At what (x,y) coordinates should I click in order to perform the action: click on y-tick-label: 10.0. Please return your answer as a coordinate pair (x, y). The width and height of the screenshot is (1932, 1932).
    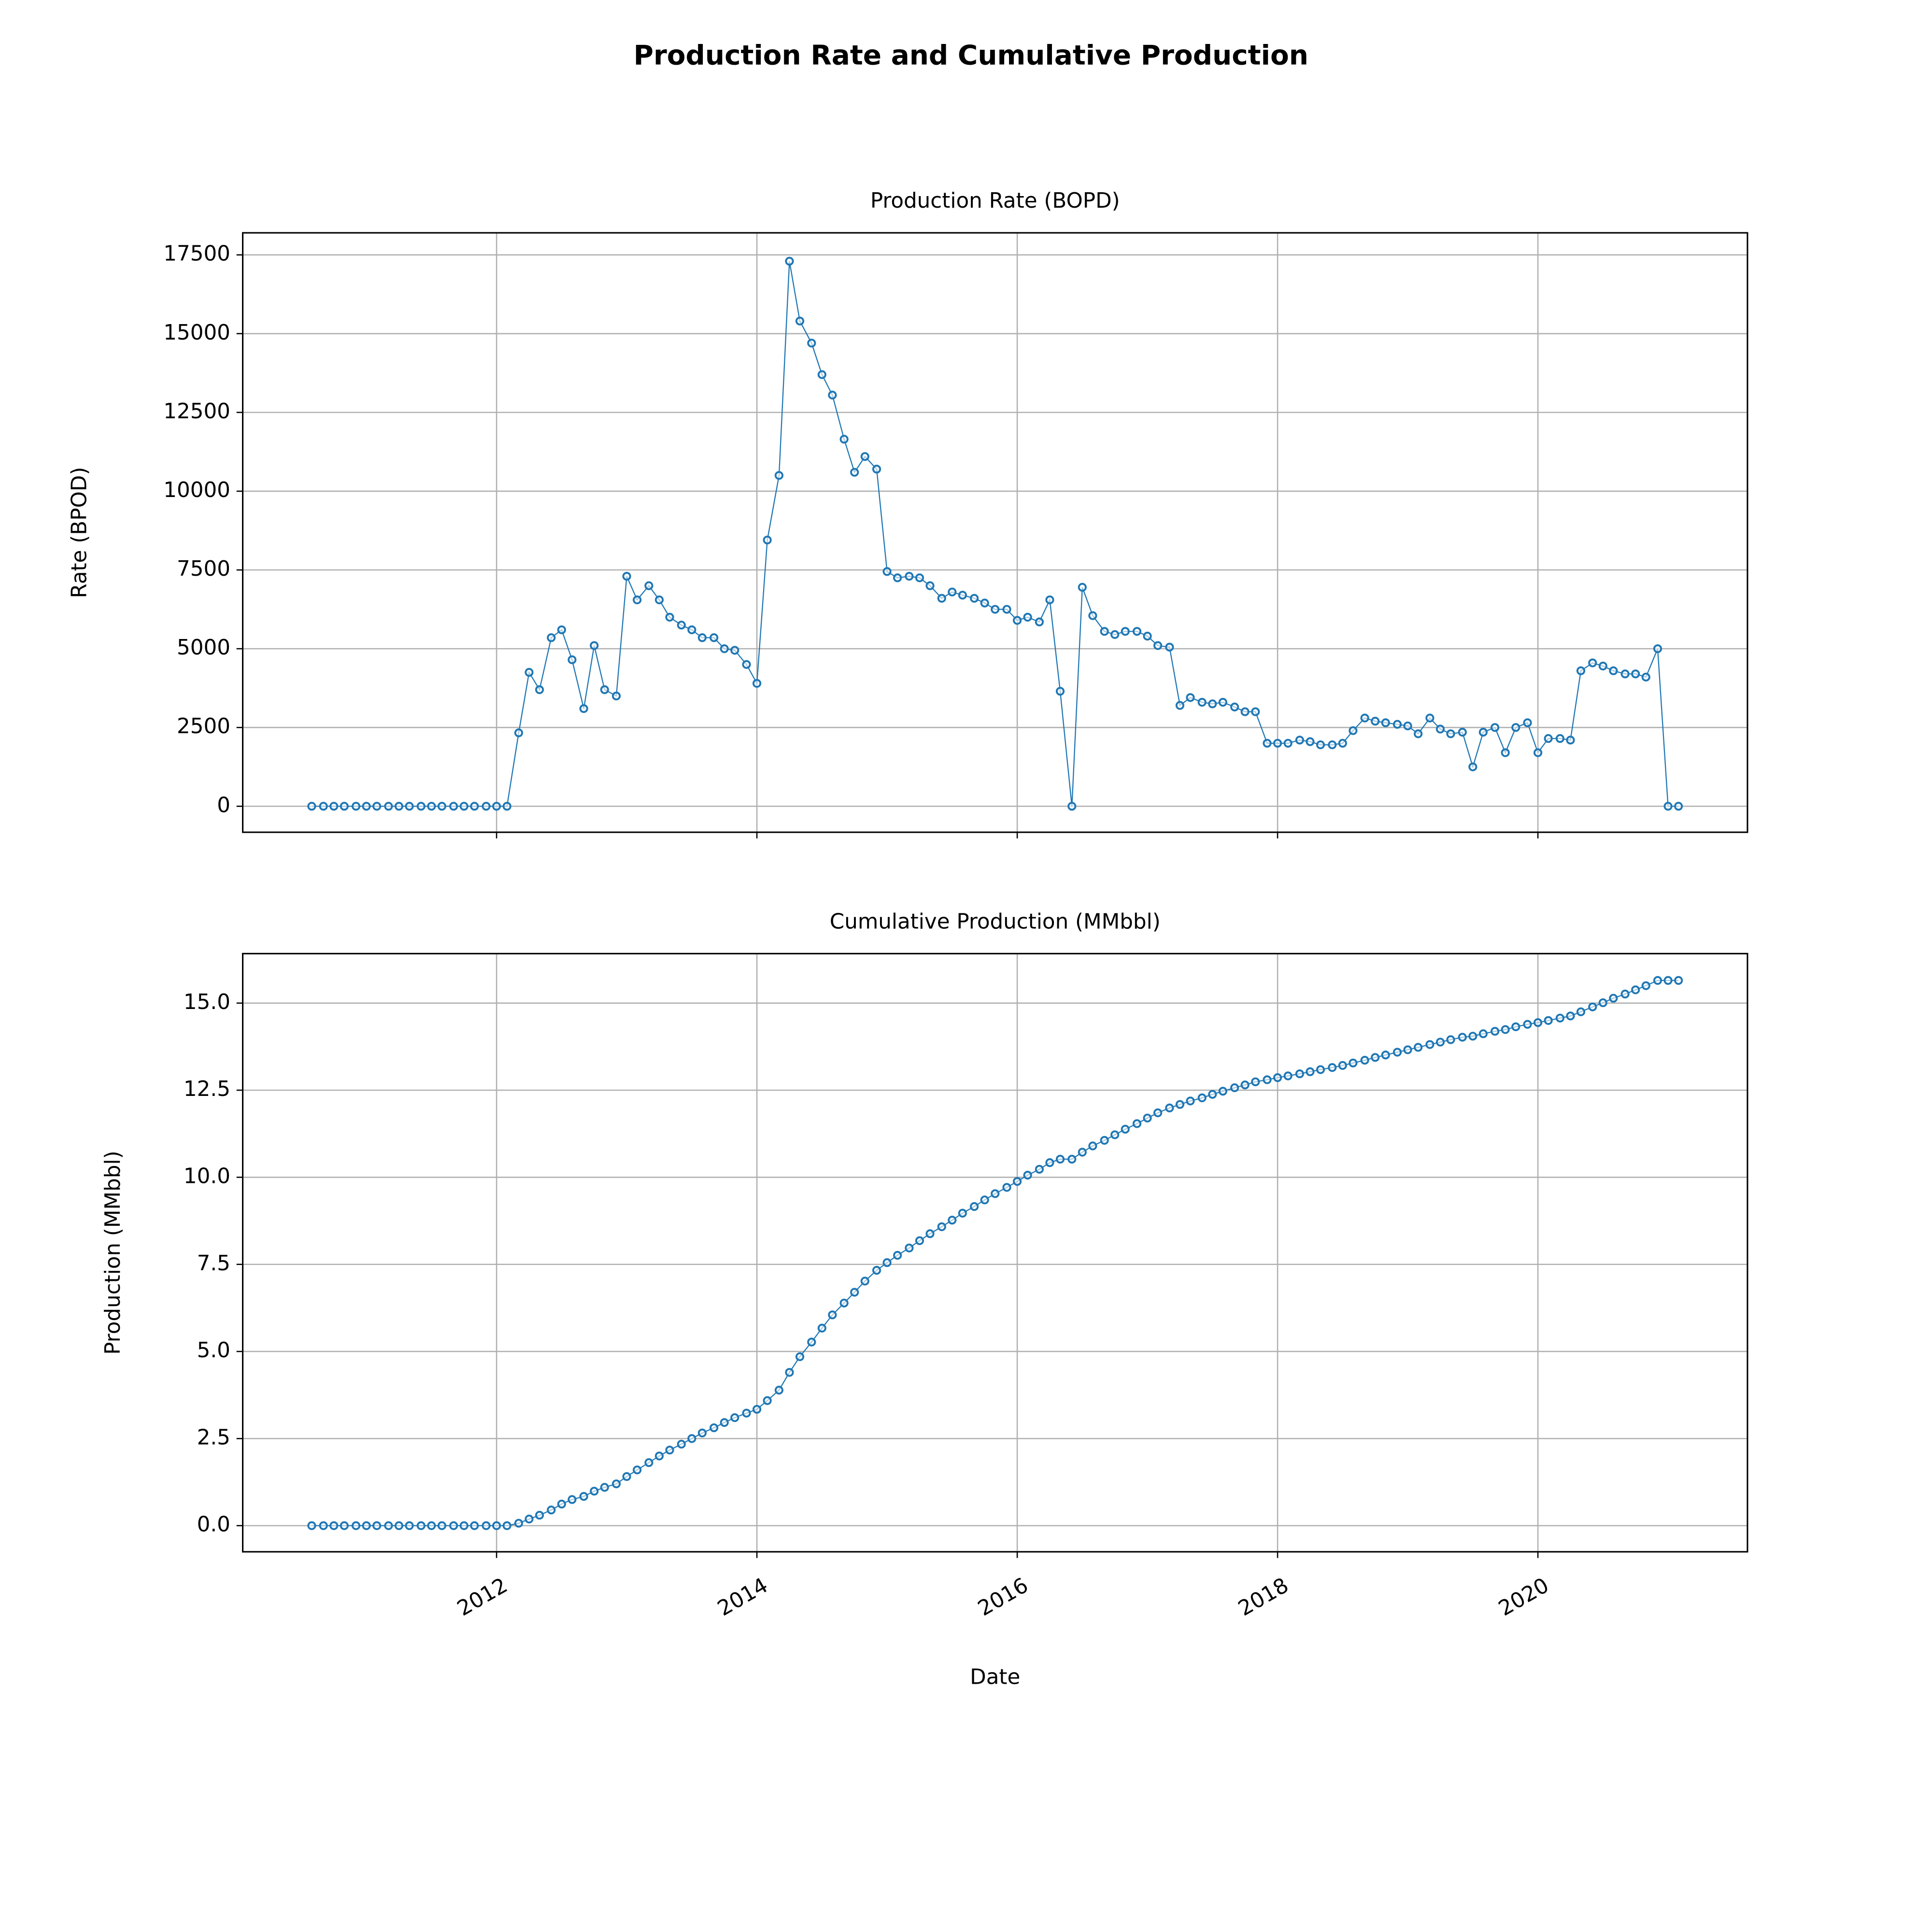
    Looking at the image, I should click on (207, 1176).